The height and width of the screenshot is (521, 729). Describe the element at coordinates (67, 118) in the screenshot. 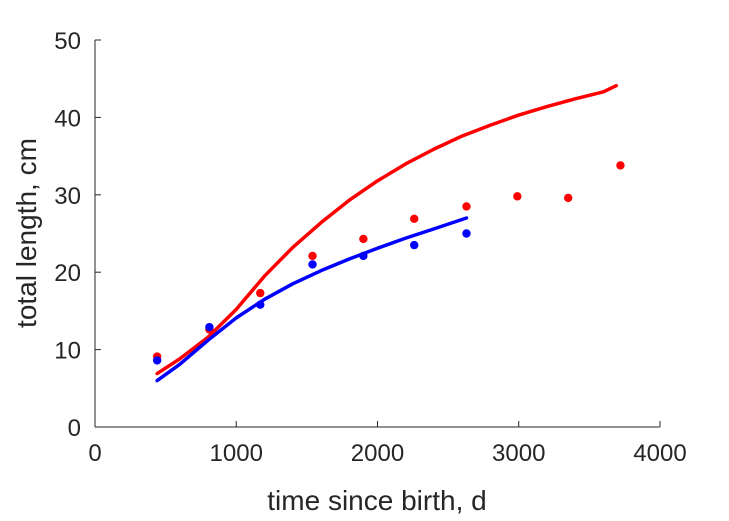

I see `y-tick-label: 40` at that location.